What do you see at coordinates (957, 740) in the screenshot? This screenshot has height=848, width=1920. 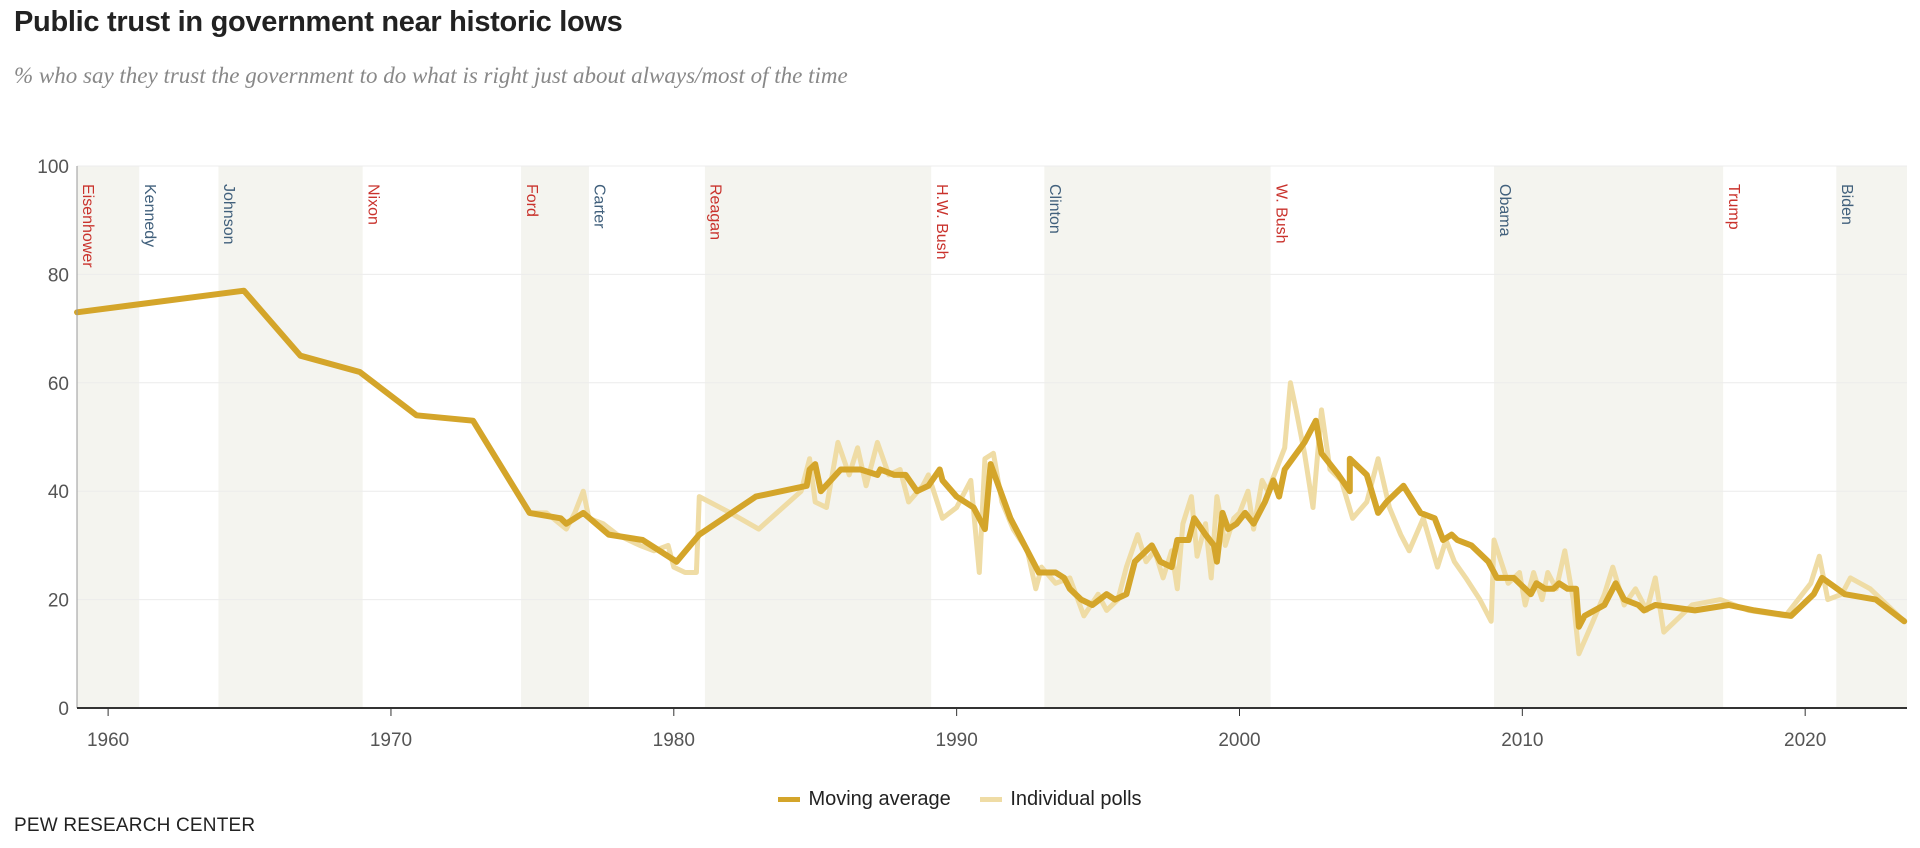 I see `x-tick-label-1990: 1990` at bounding box center [957, 740].